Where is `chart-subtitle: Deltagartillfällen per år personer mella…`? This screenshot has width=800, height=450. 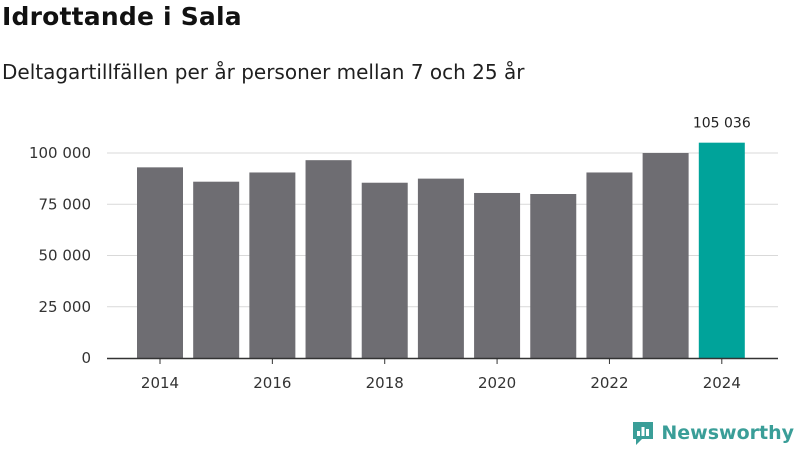
chart-subtitle: Deltagartillfällen per år personer mella… is located at coordinates (263, 72).